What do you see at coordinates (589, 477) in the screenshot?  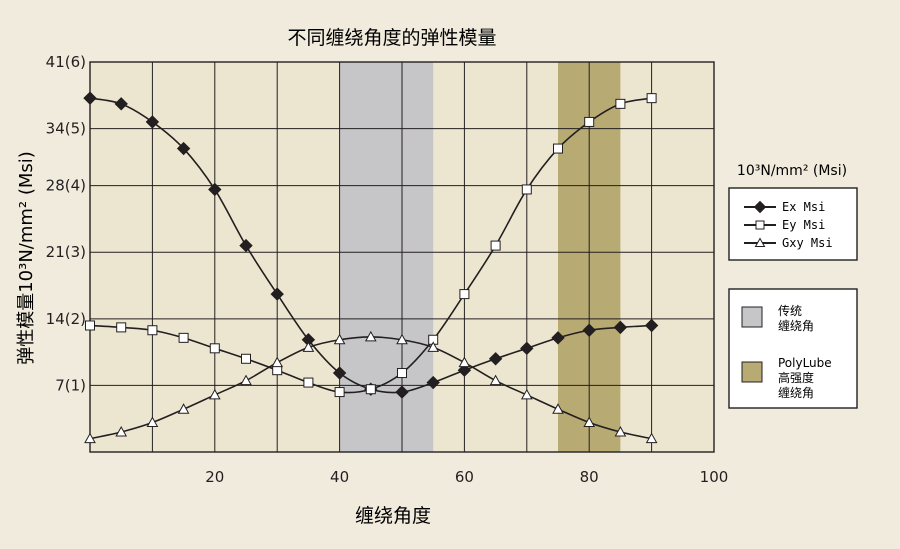 I see `x-tick-label: 80` at bounding box center [589, 477].